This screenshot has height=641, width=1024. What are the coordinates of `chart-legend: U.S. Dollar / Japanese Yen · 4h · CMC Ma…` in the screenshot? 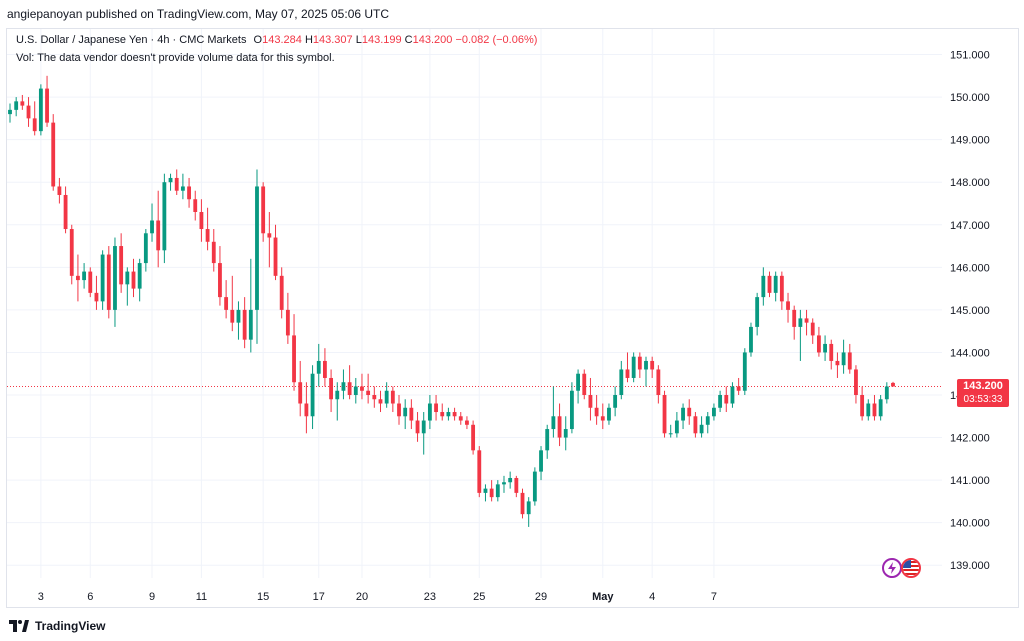 It's located at (276, 49).